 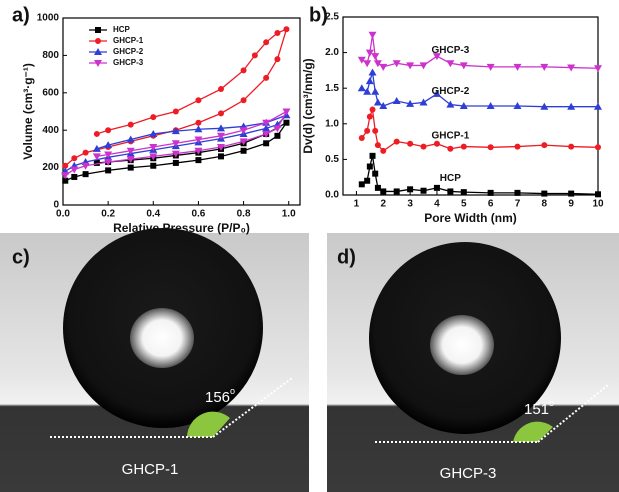 I want to click on y-tick-label: 0.5, so click(x=332, y=159).